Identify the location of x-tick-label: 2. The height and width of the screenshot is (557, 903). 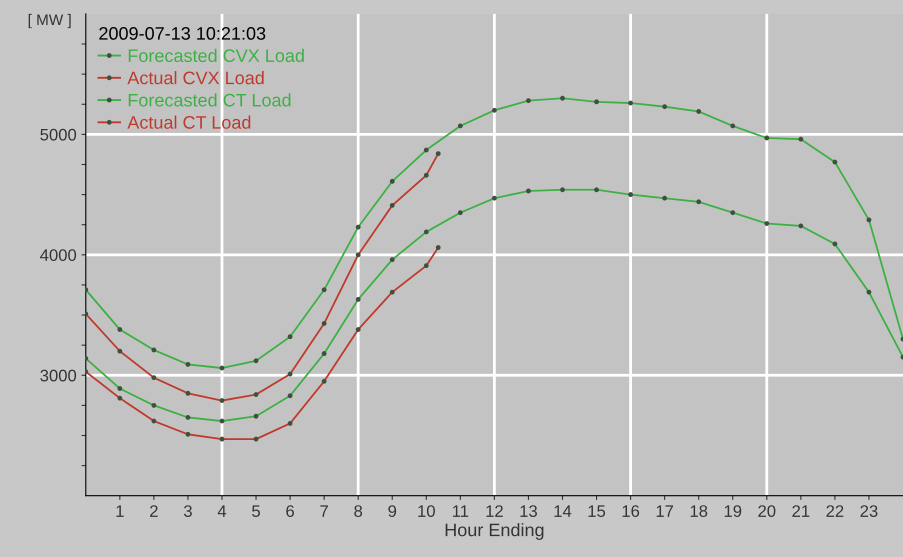
(154, 511).